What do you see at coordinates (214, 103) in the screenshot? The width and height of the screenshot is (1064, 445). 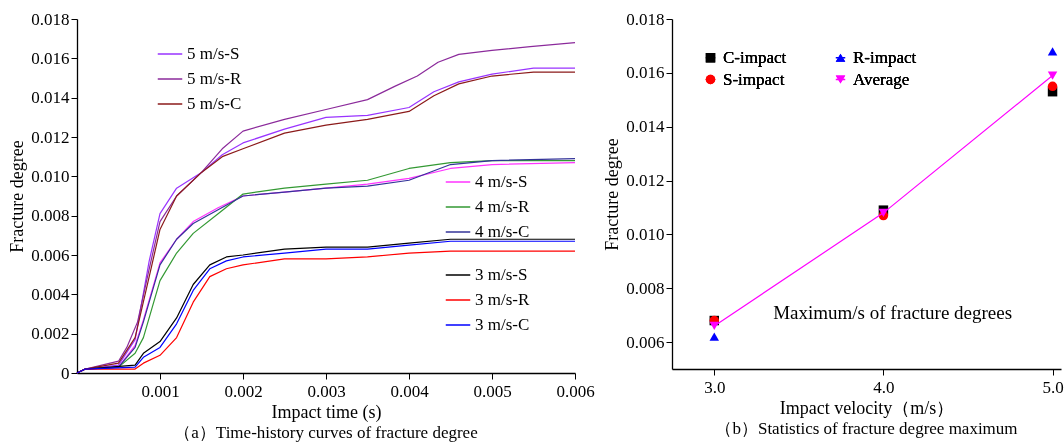 I see `legend-label: 5 m/s-C` at bounding box center [214, 103].